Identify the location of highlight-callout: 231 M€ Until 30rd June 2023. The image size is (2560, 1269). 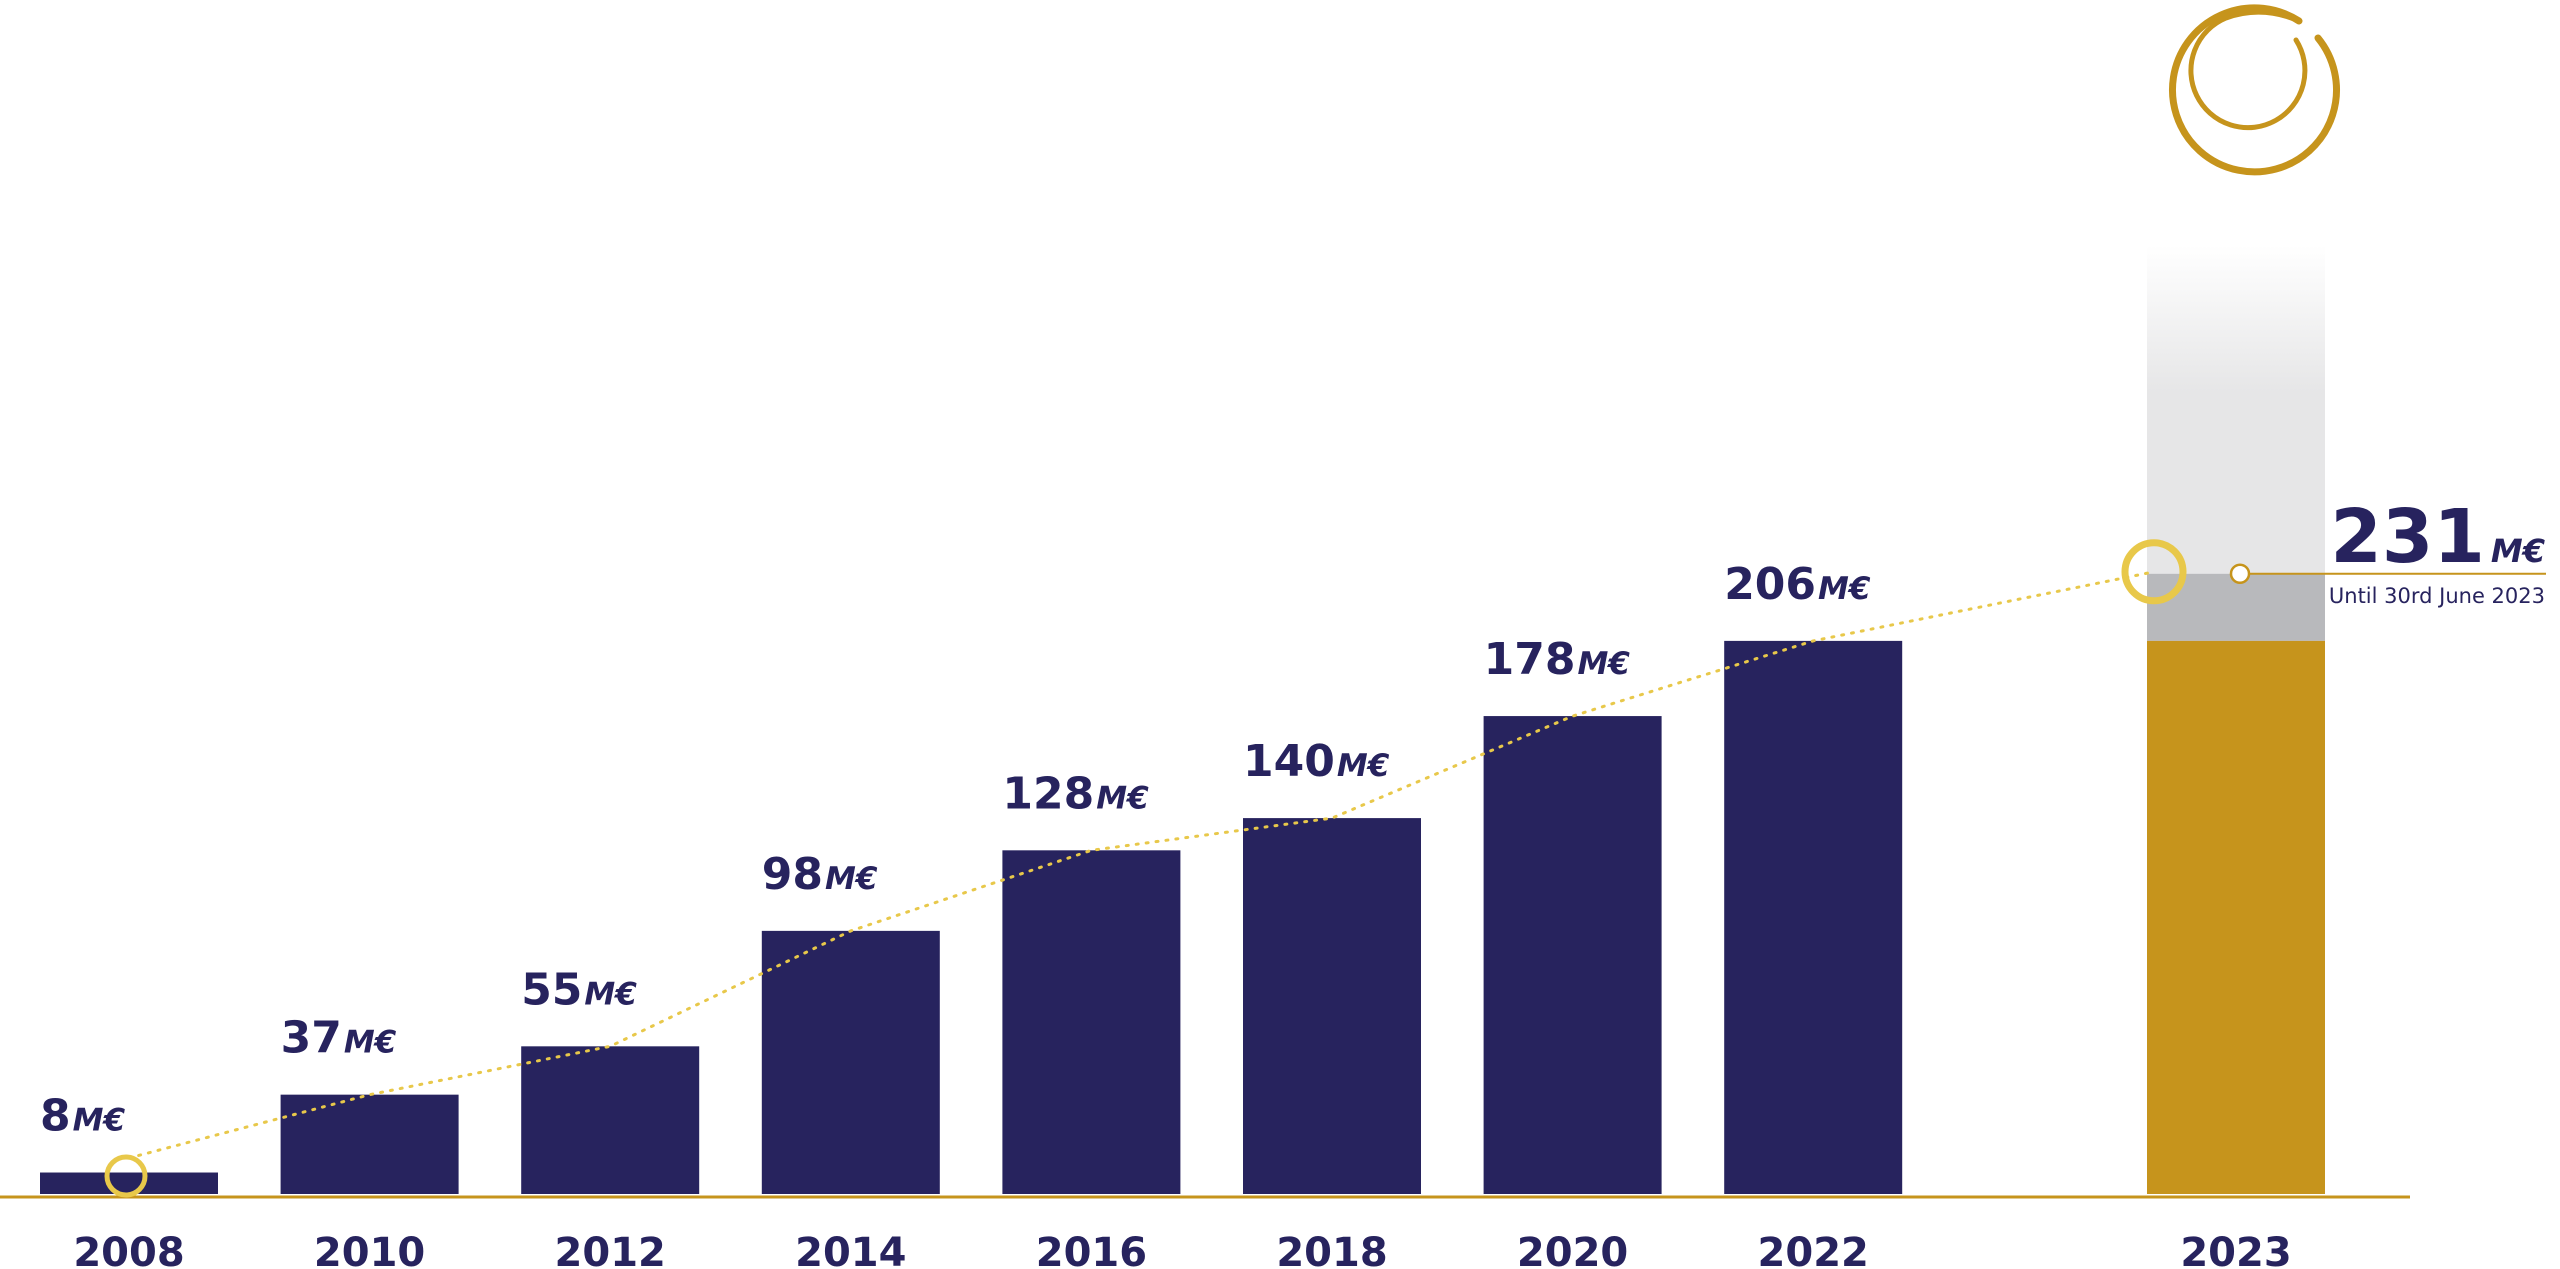
(2387, 551).